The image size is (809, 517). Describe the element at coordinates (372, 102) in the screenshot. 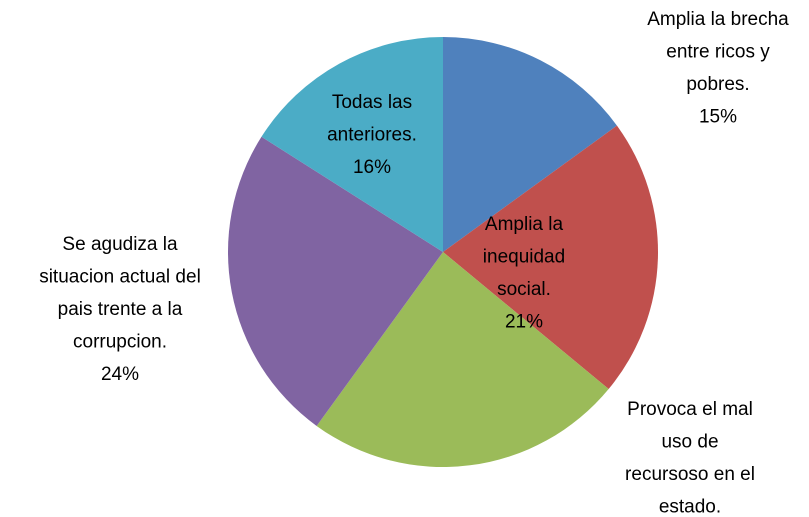

I see `slice-label: Todas las` at that location.